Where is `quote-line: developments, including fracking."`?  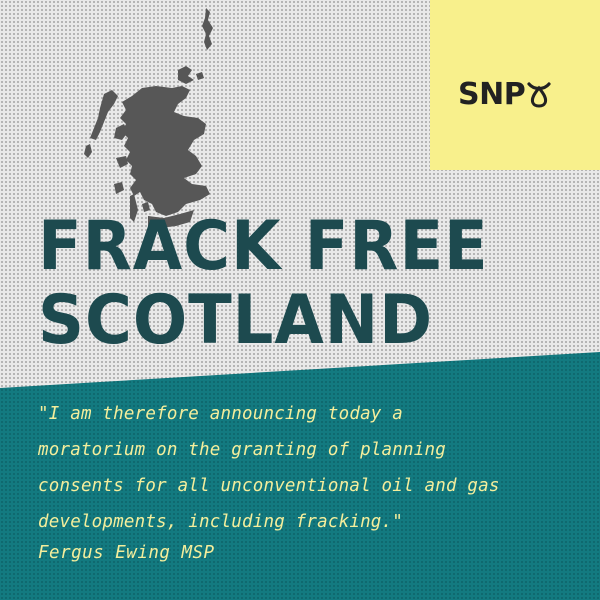 quote-line: developments, including fracking." is located at coordinates (221, 522).